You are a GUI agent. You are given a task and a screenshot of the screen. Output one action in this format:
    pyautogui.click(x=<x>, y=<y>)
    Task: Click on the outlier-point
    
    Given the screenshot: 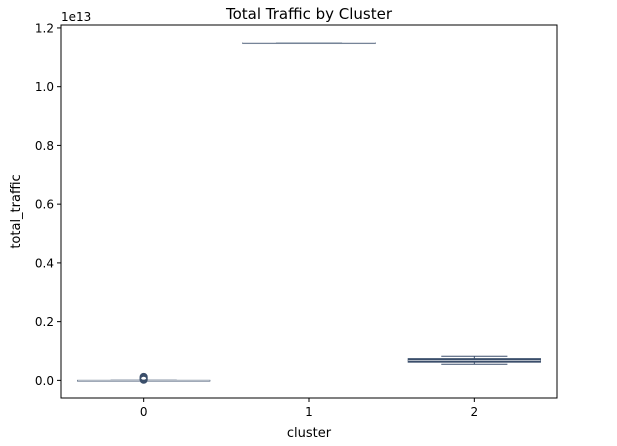 What is the action you would take?
    pyautogui.click(x=143, y=376)
    